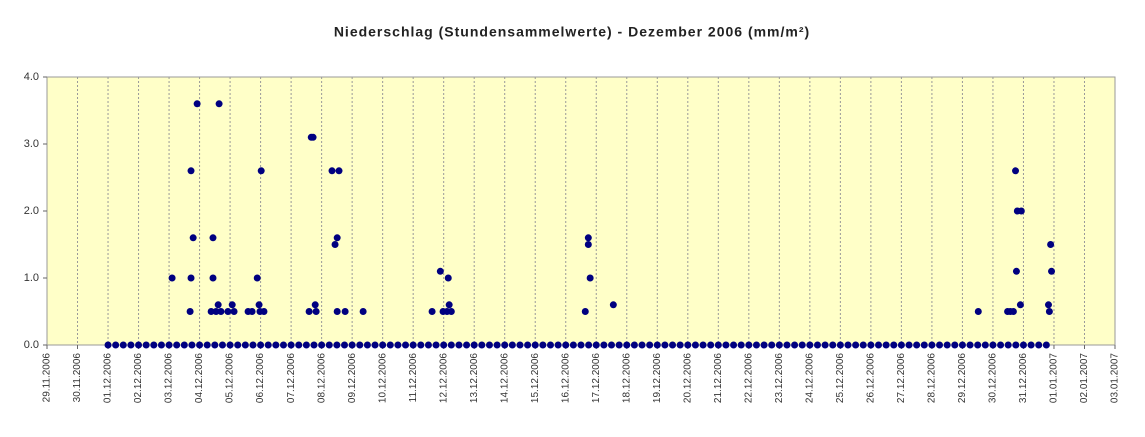 The height and width of the screenshot is (437, 1145). What do you see at coordinates (474, 378) in the screenshot?
I see `x-tick-label: 13.12.2006` at bounding box center [474, 378].